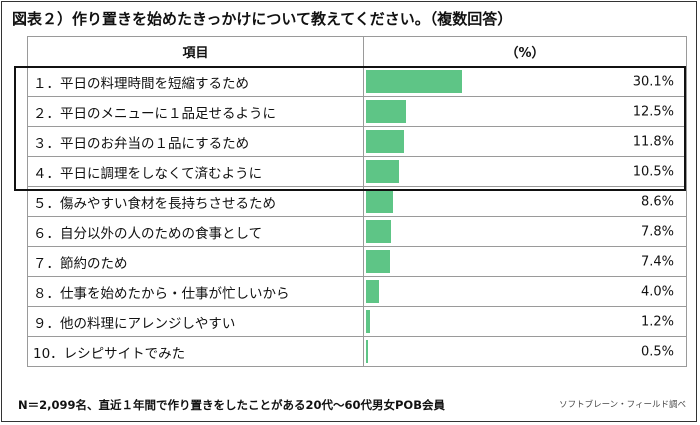  I want to click on source-credit: ソフトブレーン・フィールド調べ, so click(622, 405).